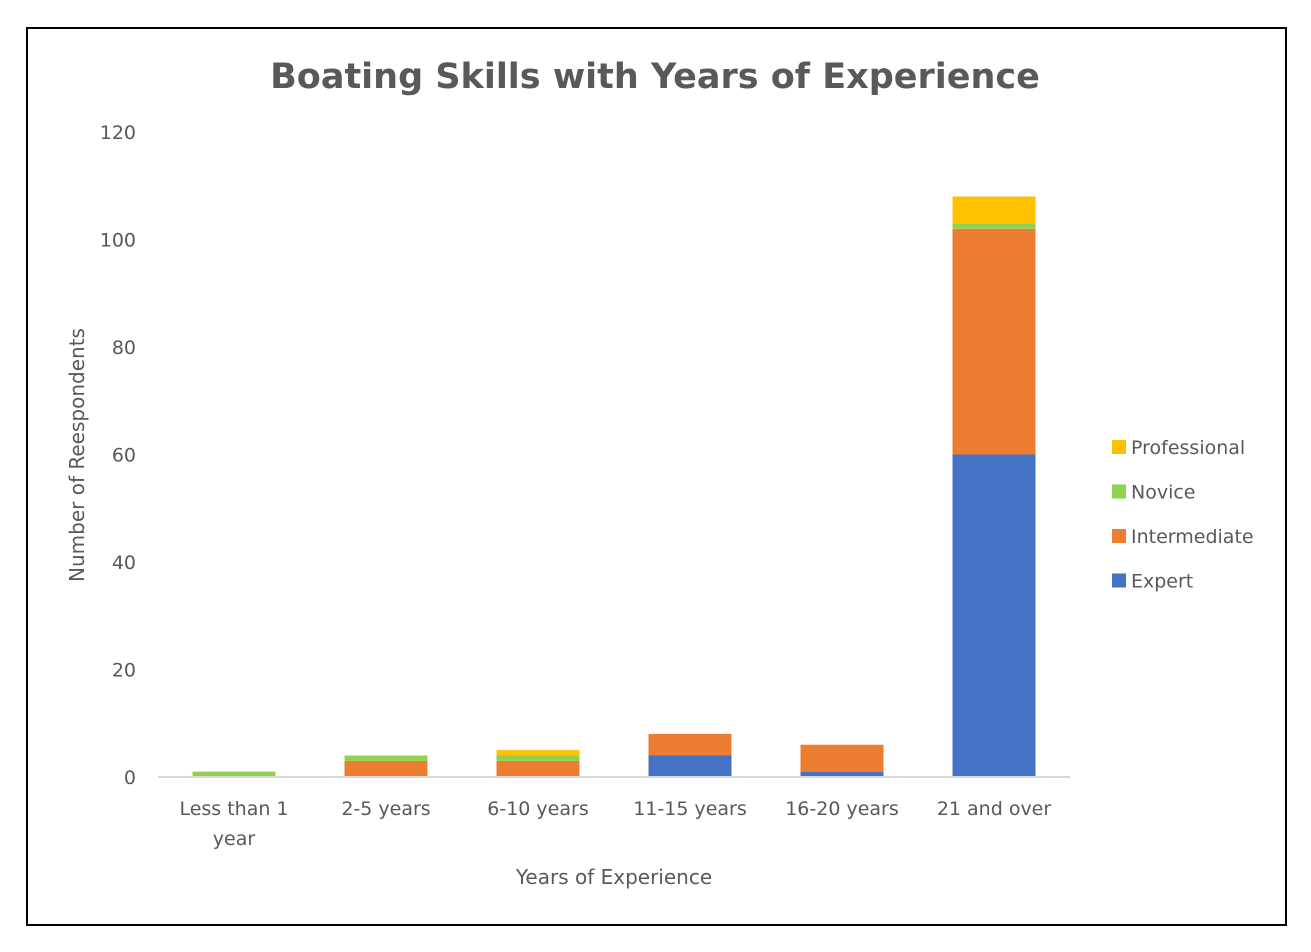  What do you see at coordinates (234, 839) in the screenshot?
I see `x-tick-label: year` at bounding box center [234, 839].